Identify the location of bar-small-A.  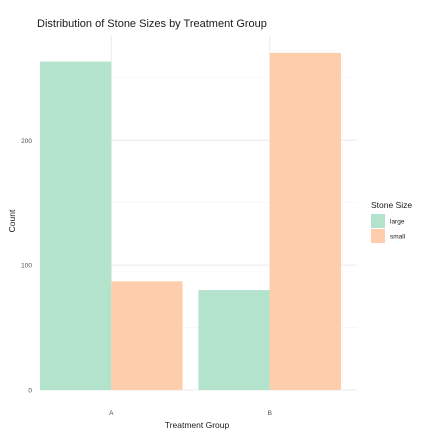
(147, 335).